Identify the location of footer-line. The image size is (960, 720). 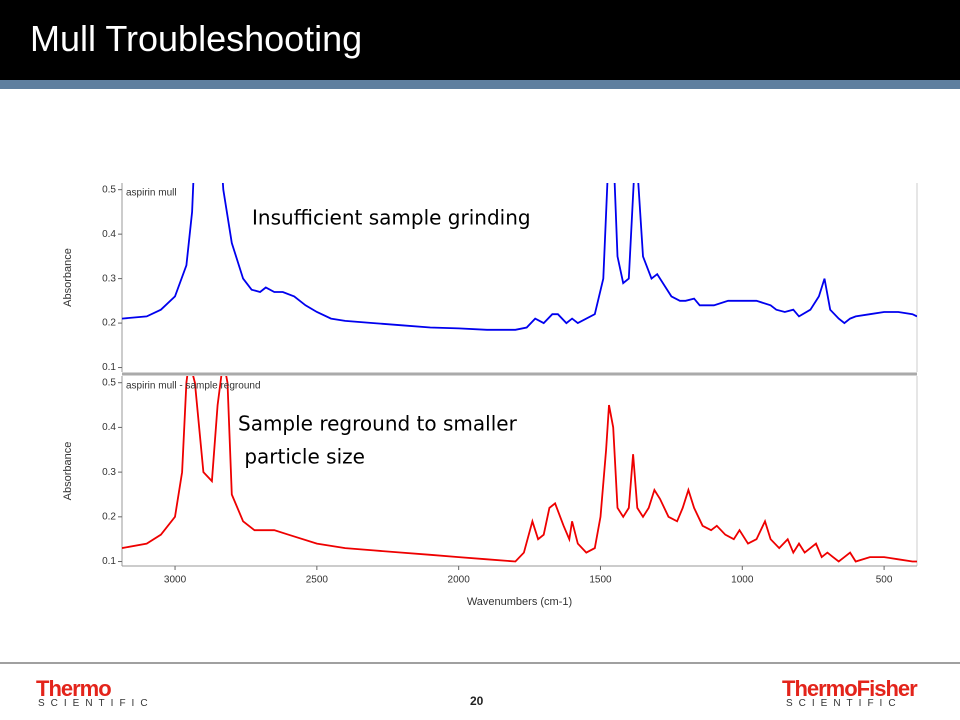
(480, 663).